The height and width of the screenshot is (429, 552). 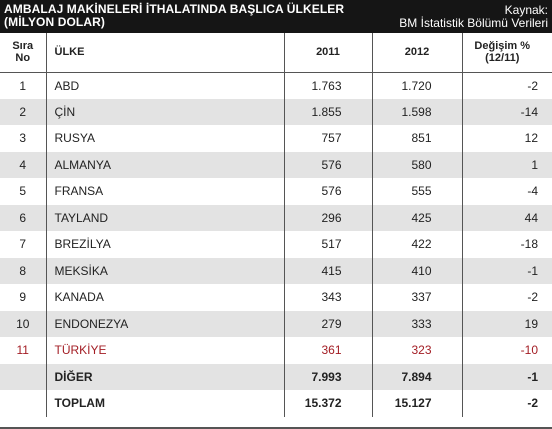 I want to click on cell-country: MEKSİKA, so click(x=165, y=270).